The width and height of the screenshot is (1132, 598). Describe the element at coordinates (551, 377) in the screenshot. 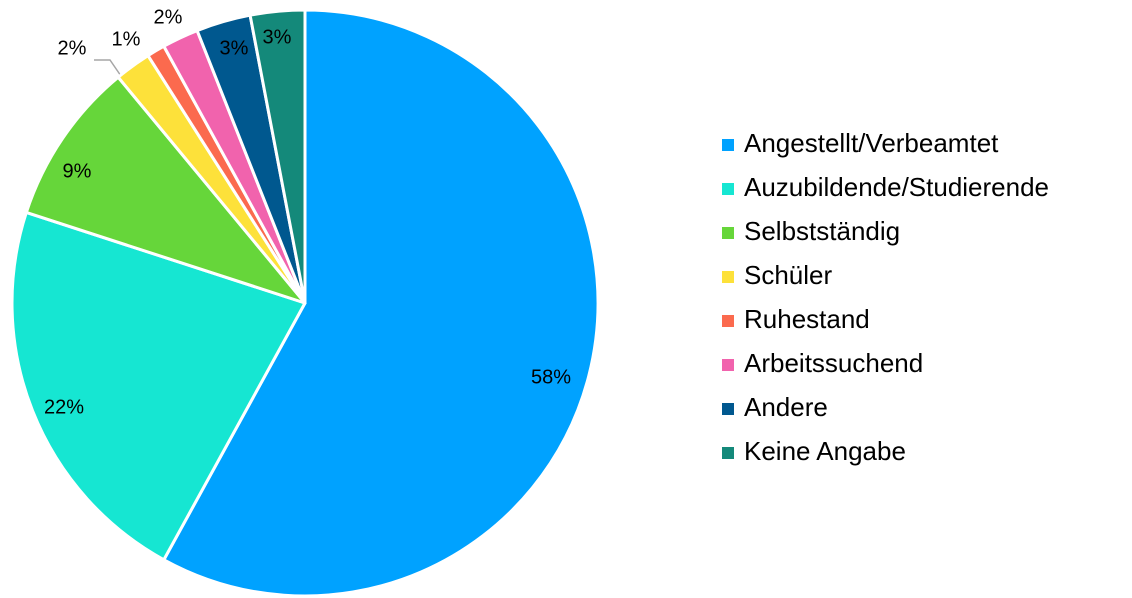

I see `data-label: 58%` at that location.